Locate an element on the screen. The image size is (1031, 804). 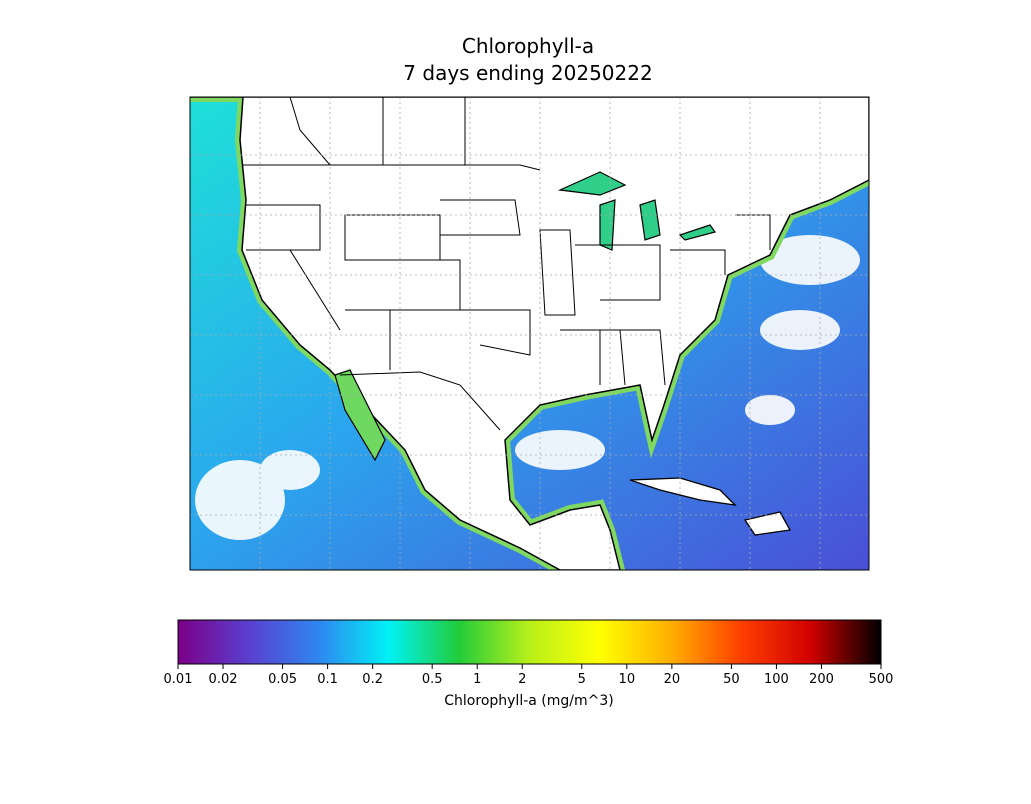
tick-label: 20 is located at coordinates (672, 679).